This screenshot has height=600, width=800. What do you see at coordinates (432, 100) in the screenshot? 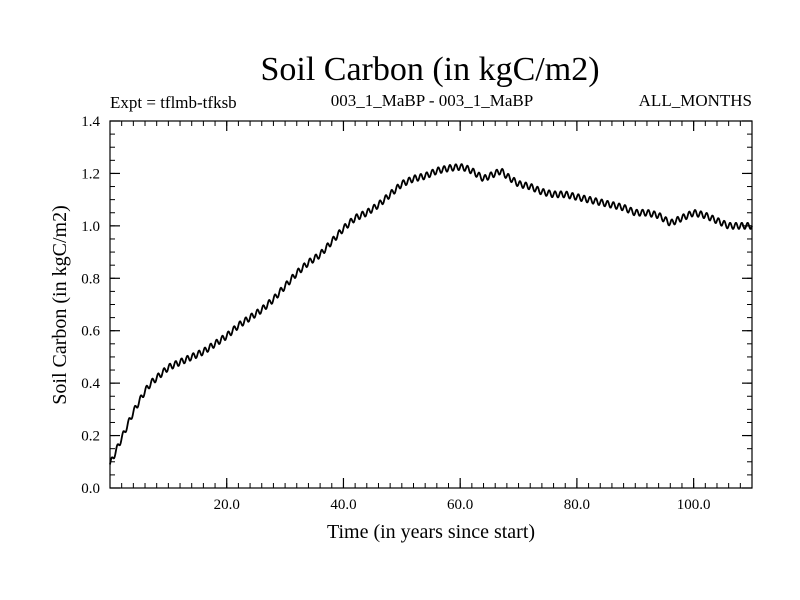
I see `subtitle-center: 003_1_MaBP - 003_1_MaBP` at bounding box center [432, 100].